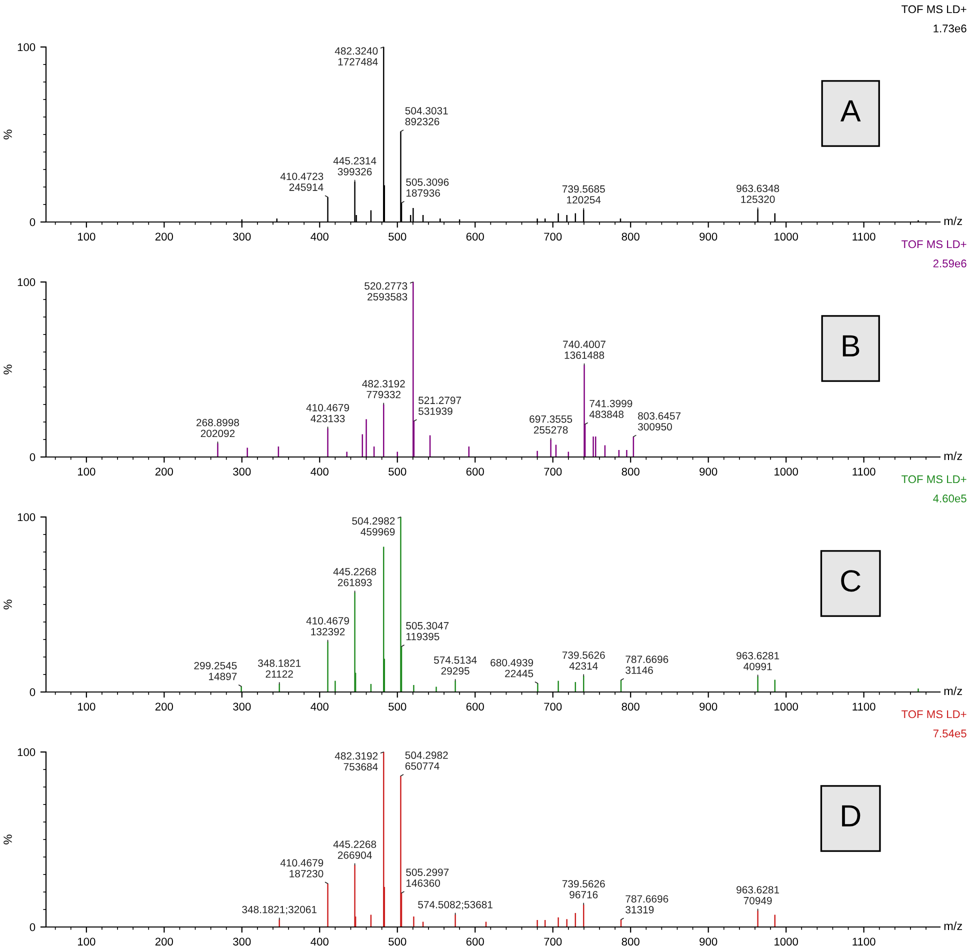  What do you see at coordinates (373, 526) in the screenshot?
I see `annotation: 504.2982 459969` at bounding box center [373, 526].